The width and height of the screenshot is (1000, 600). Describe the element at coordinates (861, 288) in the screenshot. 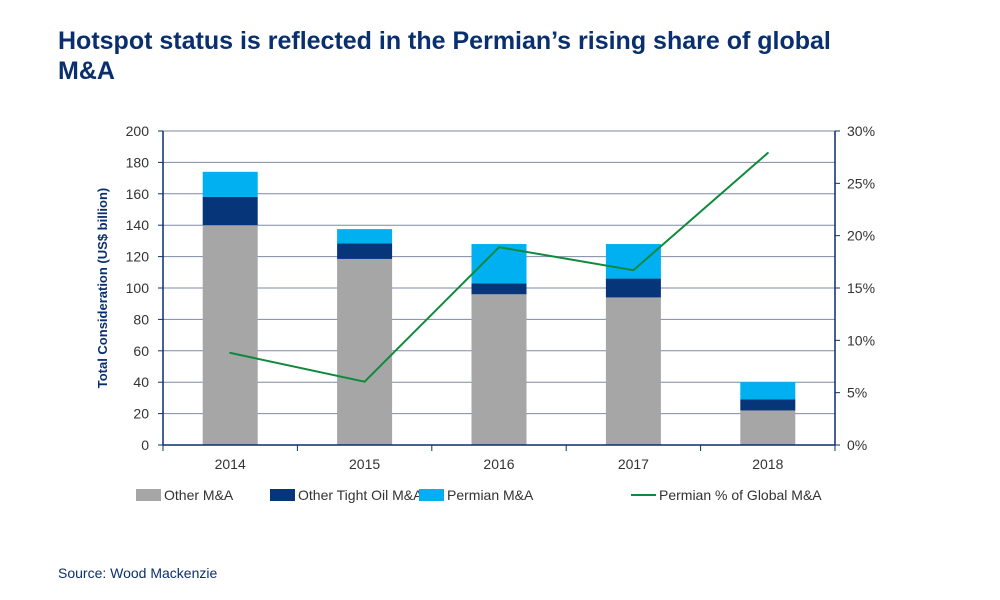

I see `y2-tick-label: 15%` at that location.